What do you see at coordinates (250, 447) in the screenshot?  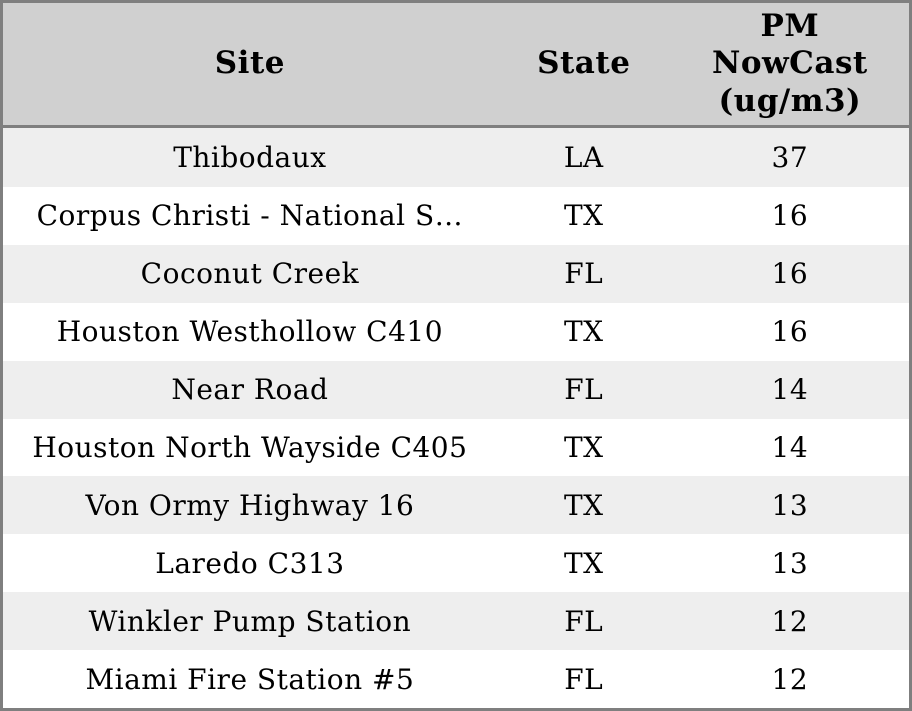 I see `site-cell: Houston North Wayside C405` at bounding box center [250, 447].